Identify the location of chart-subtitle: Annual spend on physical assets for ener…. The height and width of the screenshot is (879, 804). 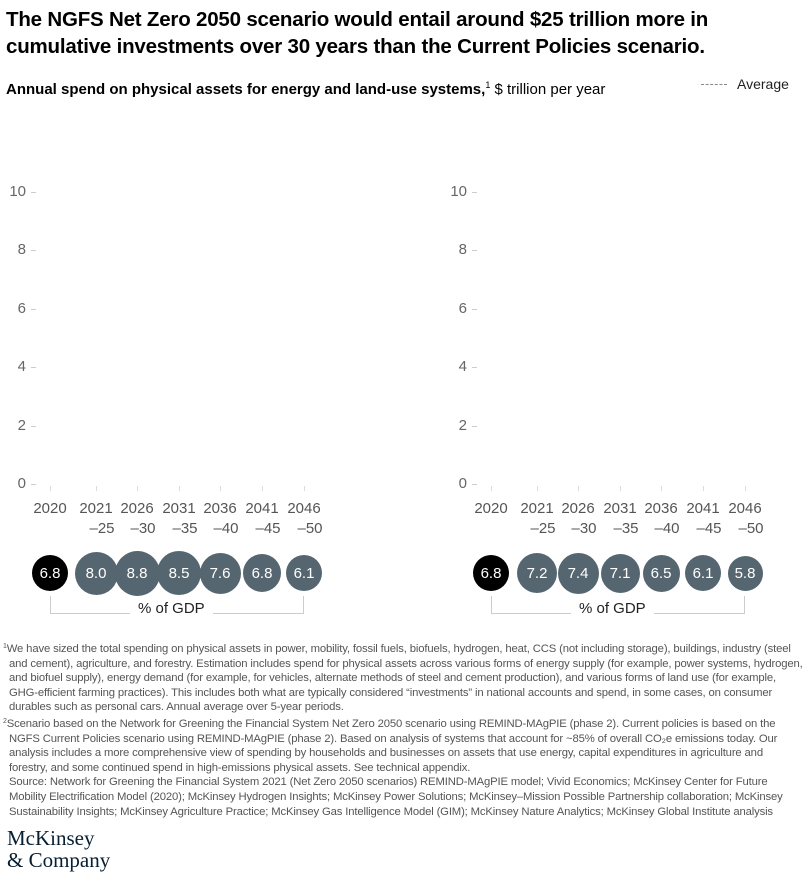
(305, 87).